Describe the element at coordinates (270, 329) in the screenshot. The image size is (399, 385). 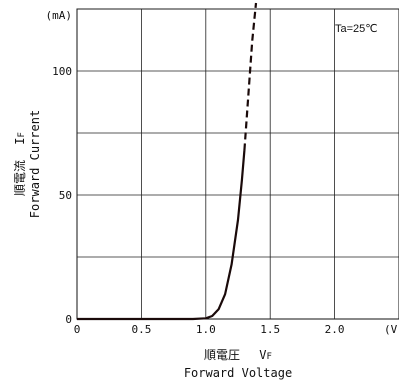
I see `x-tick-label: 1.5` at that location.